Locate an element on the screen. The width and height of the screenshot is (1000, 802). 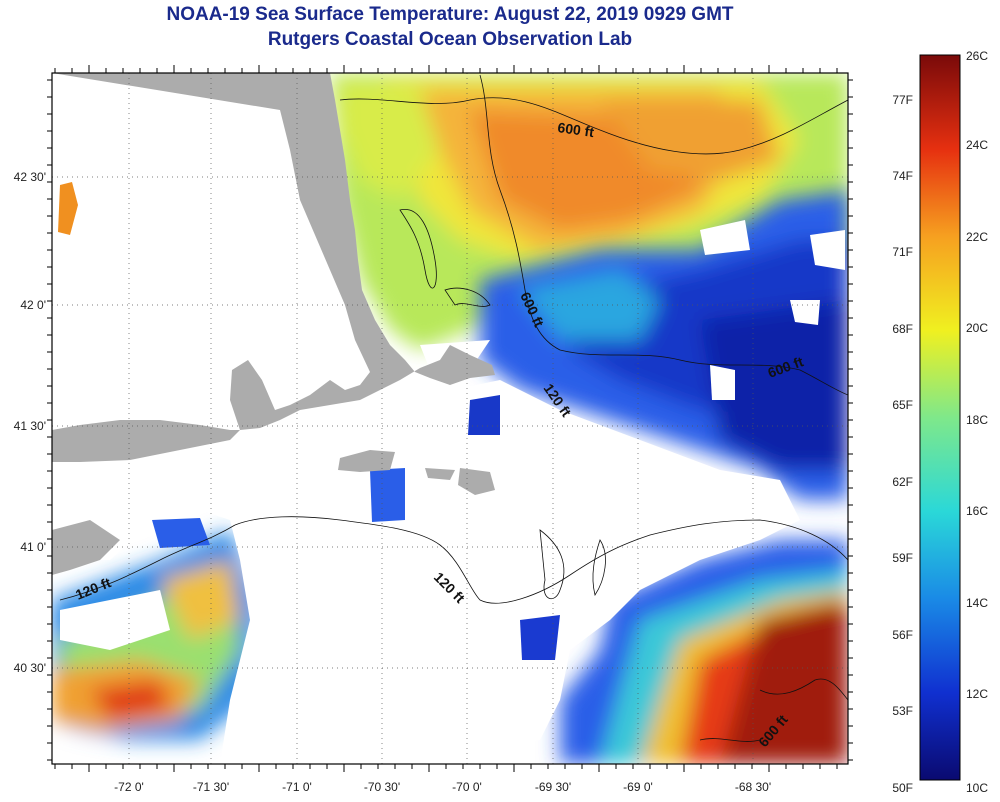
colorbar-celsius-label: 20C is located at coordinates (977, 328).